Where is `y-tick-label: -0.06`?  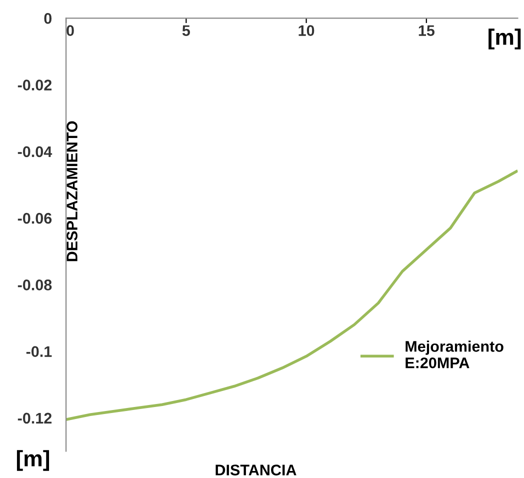
y-tick-label: -0.06 is located at coordinates (35, 218).